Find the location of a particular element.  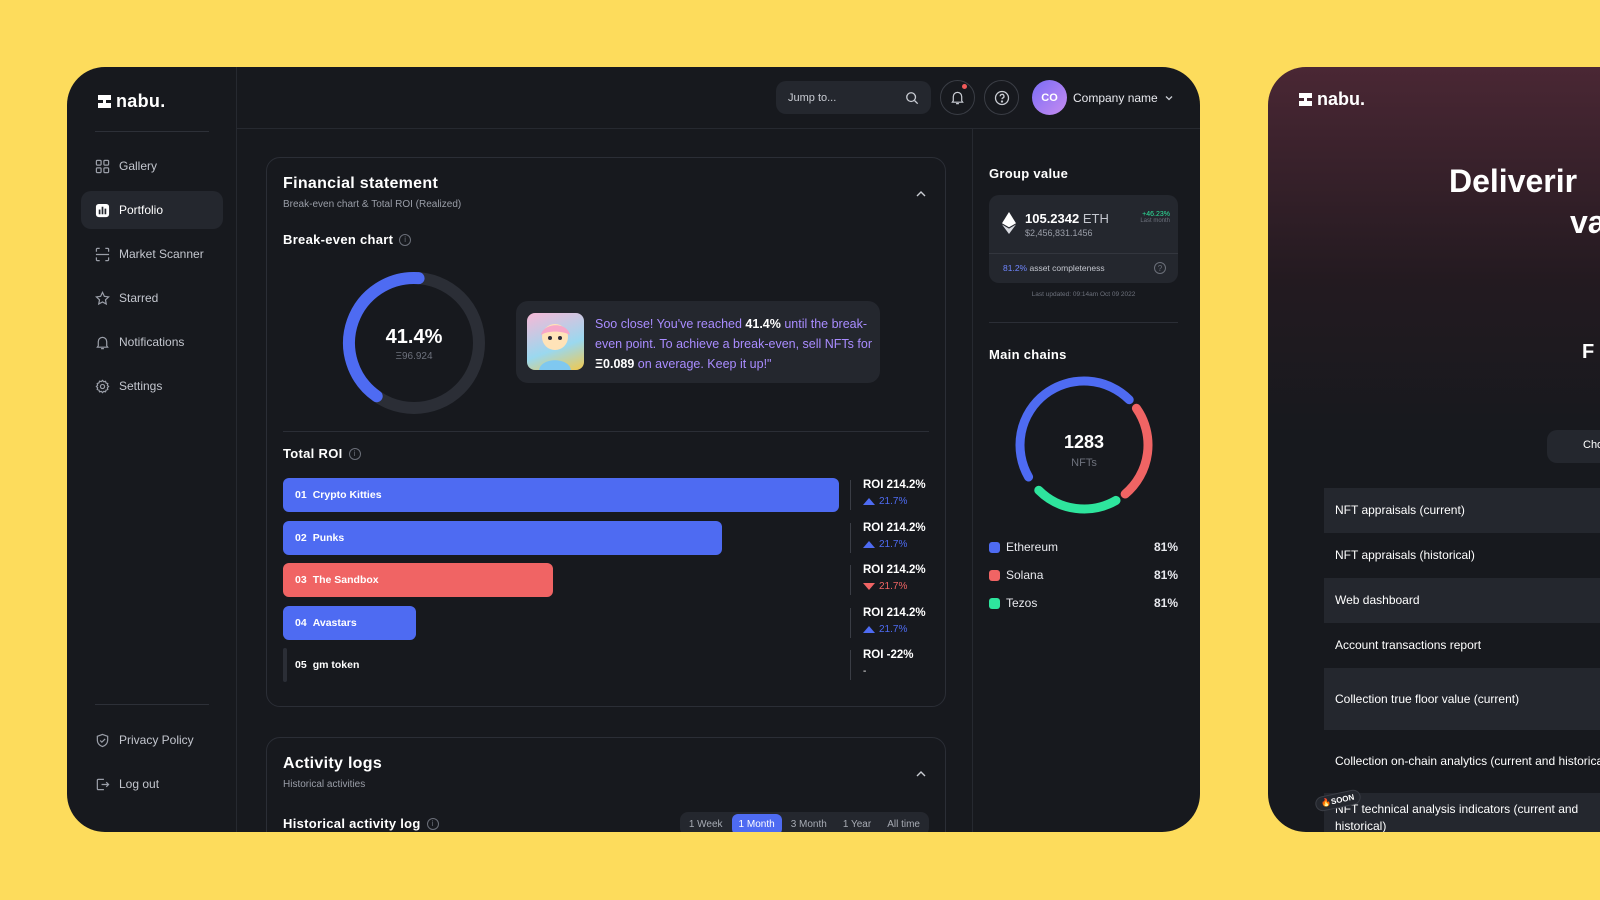

arrow-down-icon is located at coordinates (869, 586).